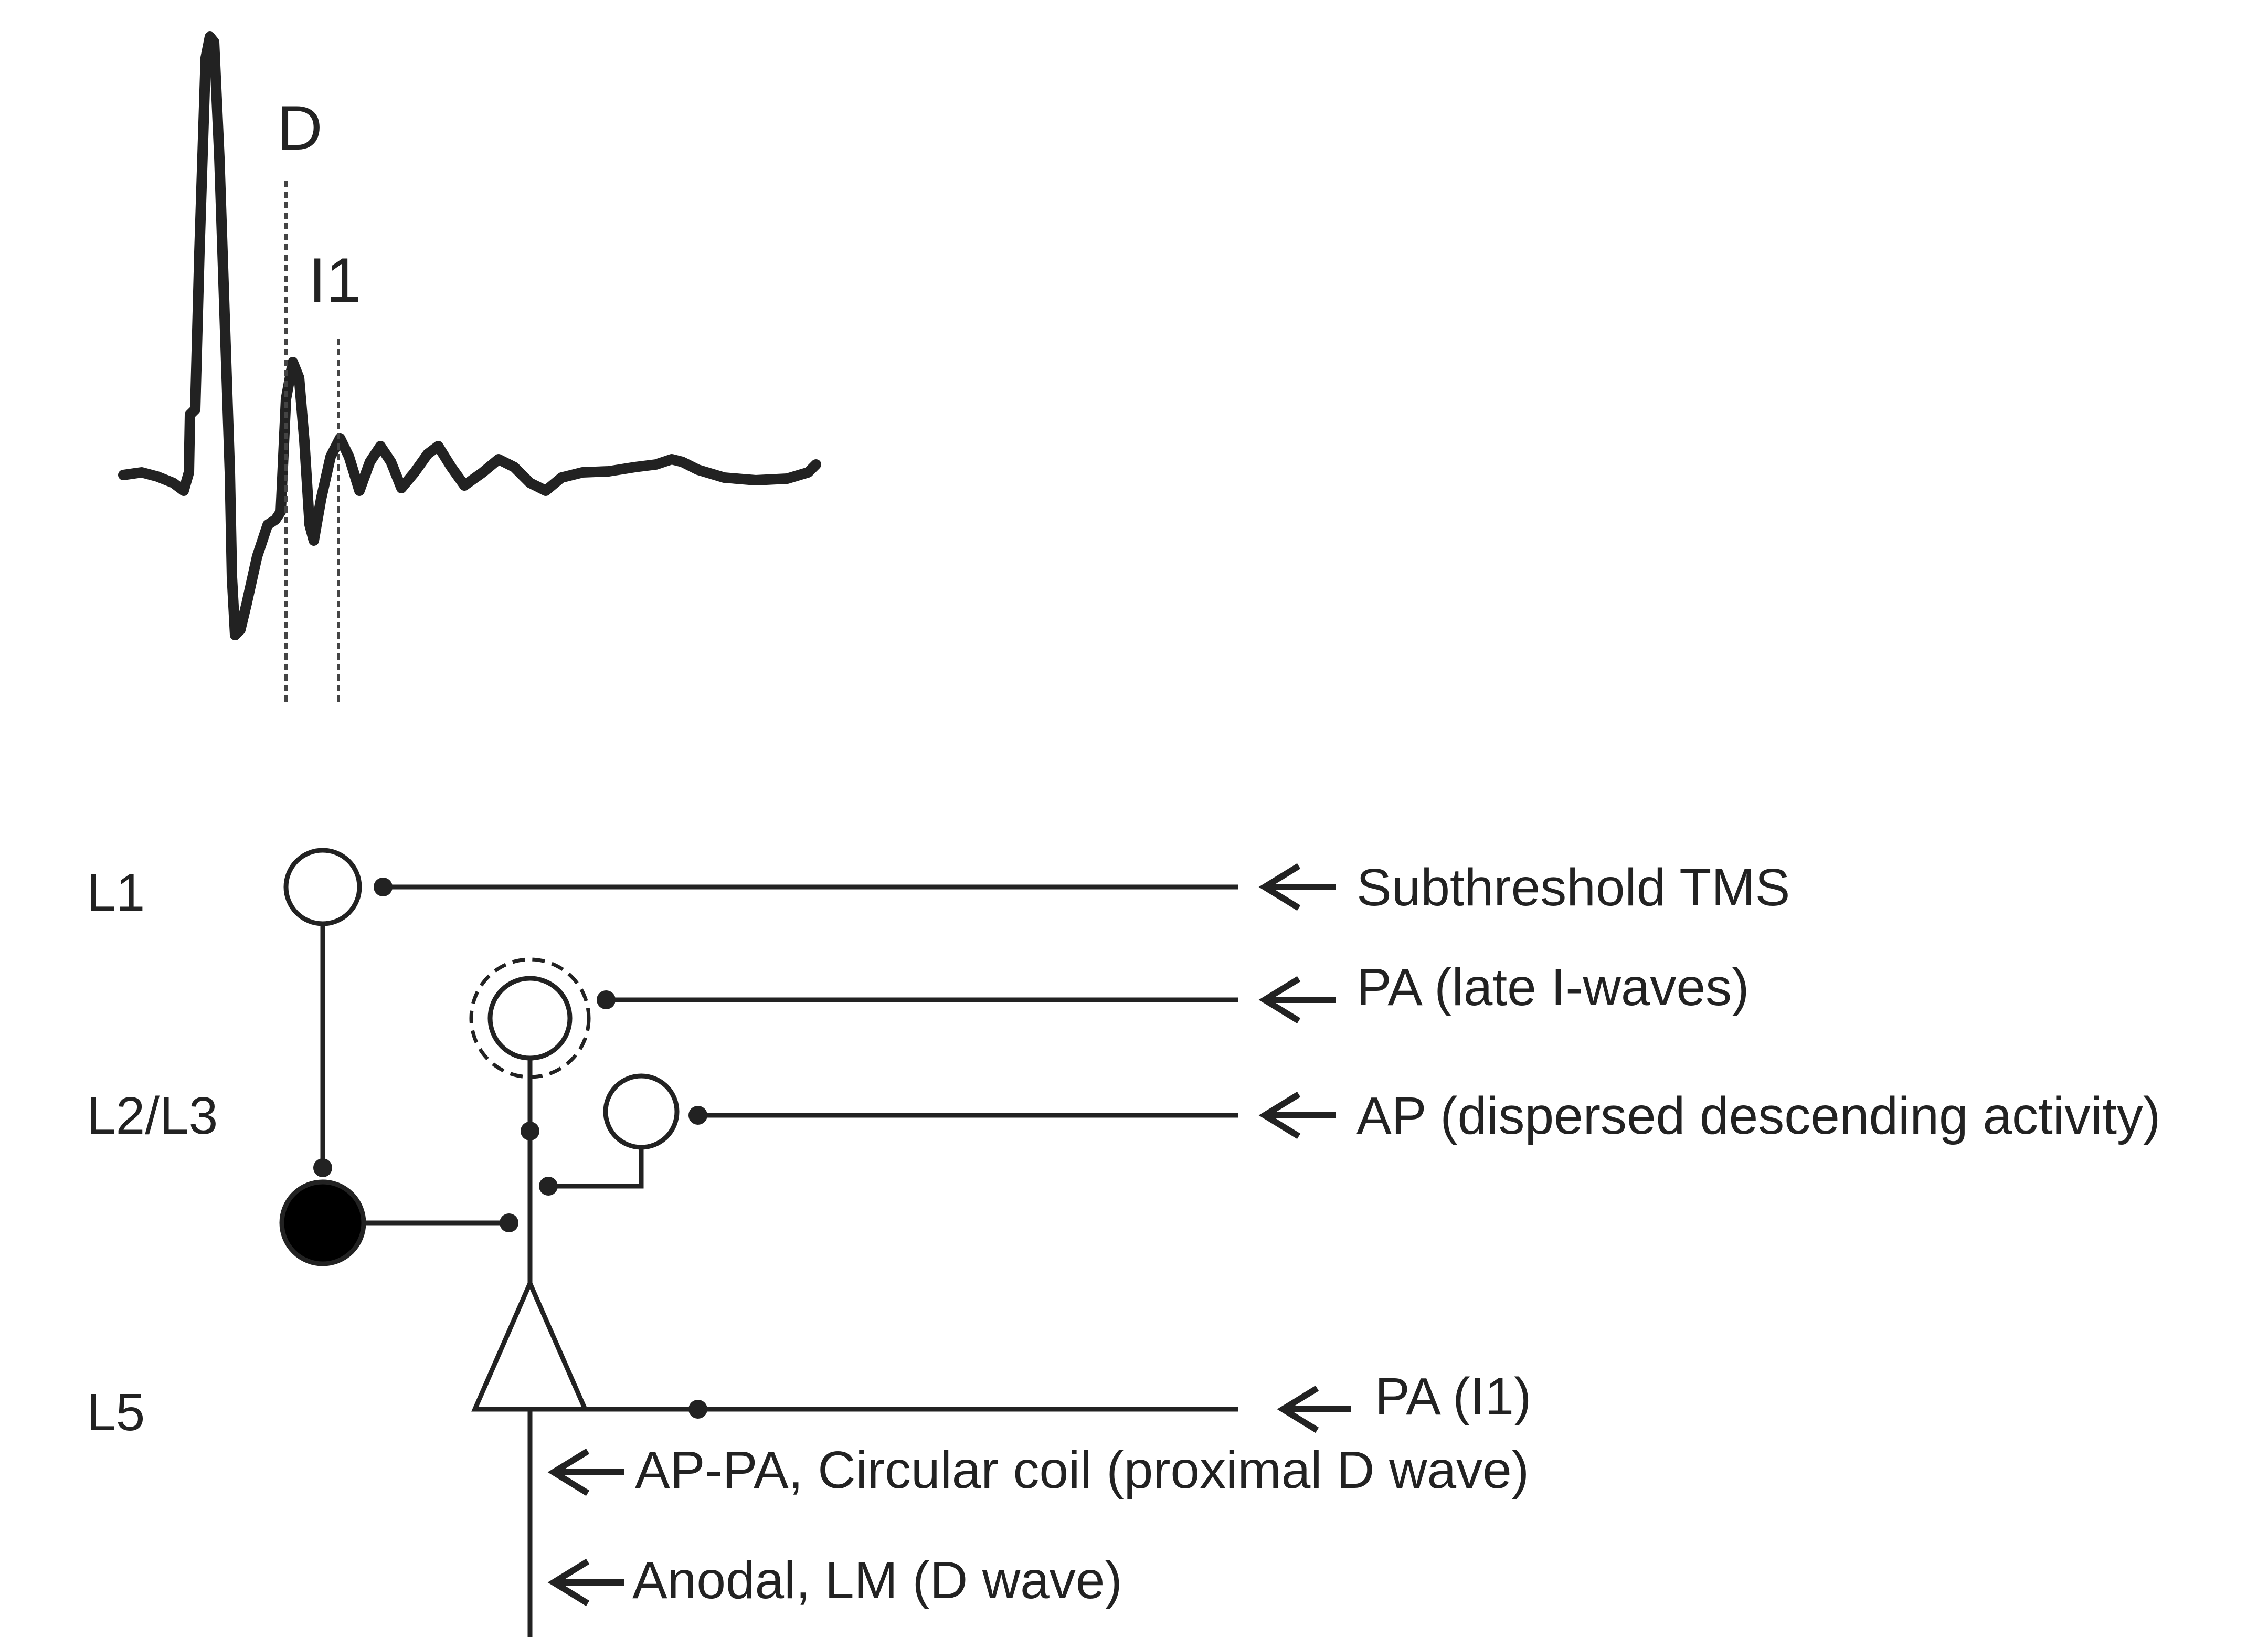 The width and height of the screenshot is (2268, 1637). What do you see at coordinates (470, 336) in the screenshot?
I see `descending-volley-trace` at bounding box center [470, 336].